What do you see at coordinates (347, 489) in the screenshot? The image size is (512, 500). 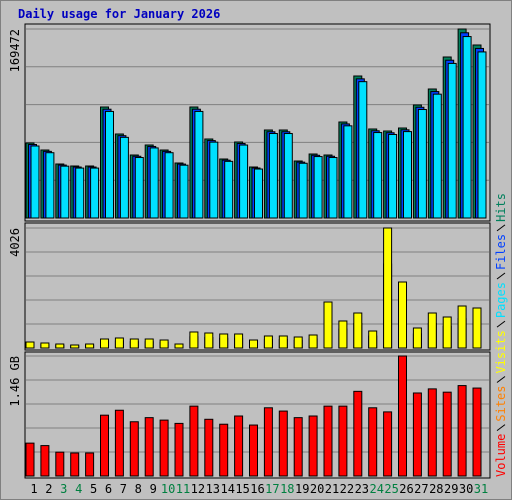 I see `x-tick-label: 22` at bounding box center [347, 489].